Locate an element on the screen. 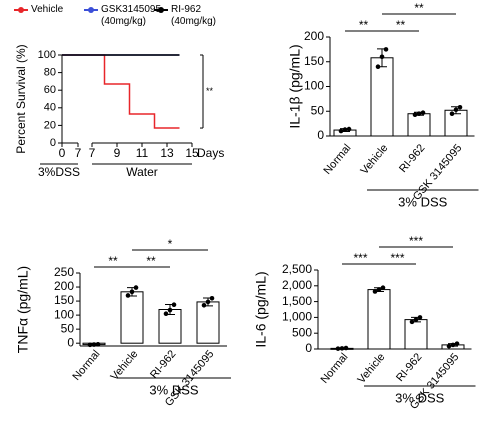 The image size is (497, 421). legend-label: Vehicle is located at coordinates (47, 9).